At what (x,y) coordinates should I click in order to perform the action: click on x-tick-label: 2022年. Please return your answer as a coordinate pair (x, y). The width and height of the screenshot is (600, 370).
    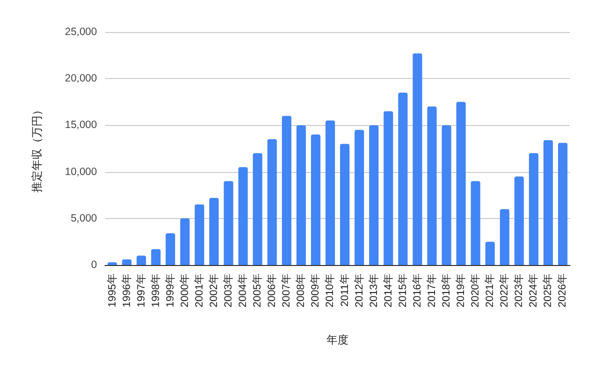
    Looking at the image, I should click on (504, 290).